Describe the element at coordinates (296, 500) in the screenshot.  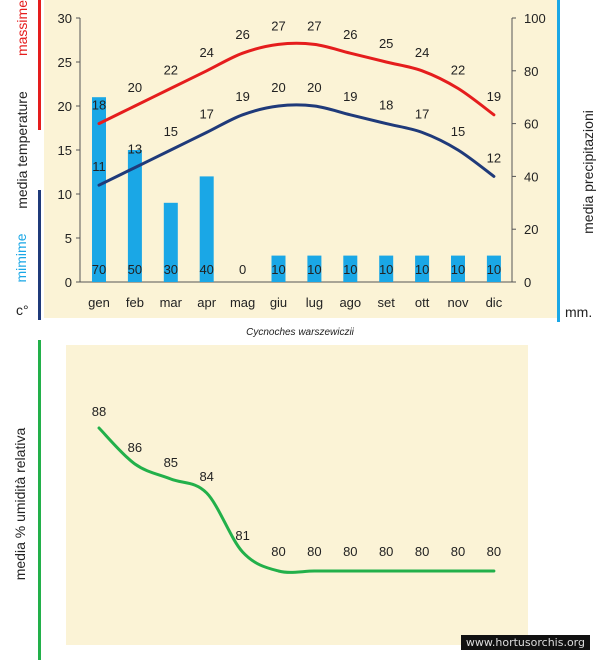
I see `humidity-line` at that location.